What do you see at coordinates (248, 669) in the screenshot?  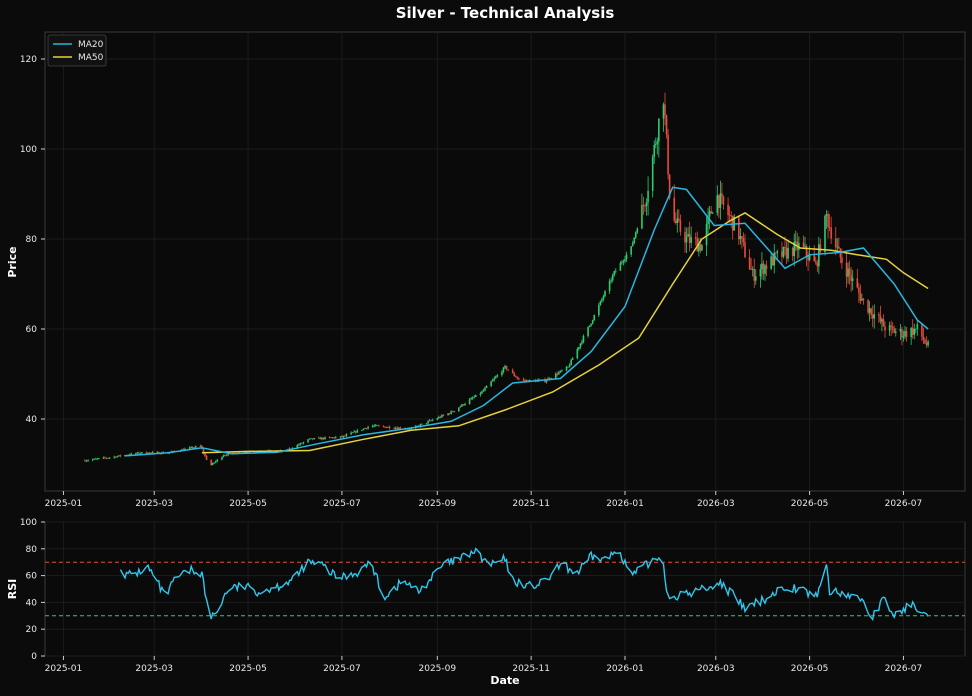 I see `rsi-x-tick-label: 2025-05` at bounding box center [248, 669].